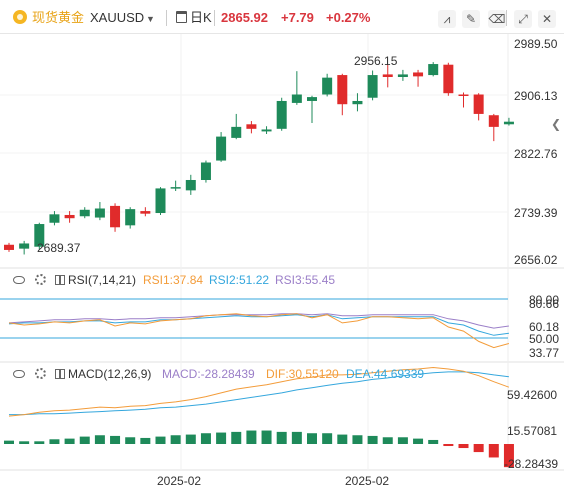  I want to click on rsi-axis-tick: 80.66, so click(544, 304).